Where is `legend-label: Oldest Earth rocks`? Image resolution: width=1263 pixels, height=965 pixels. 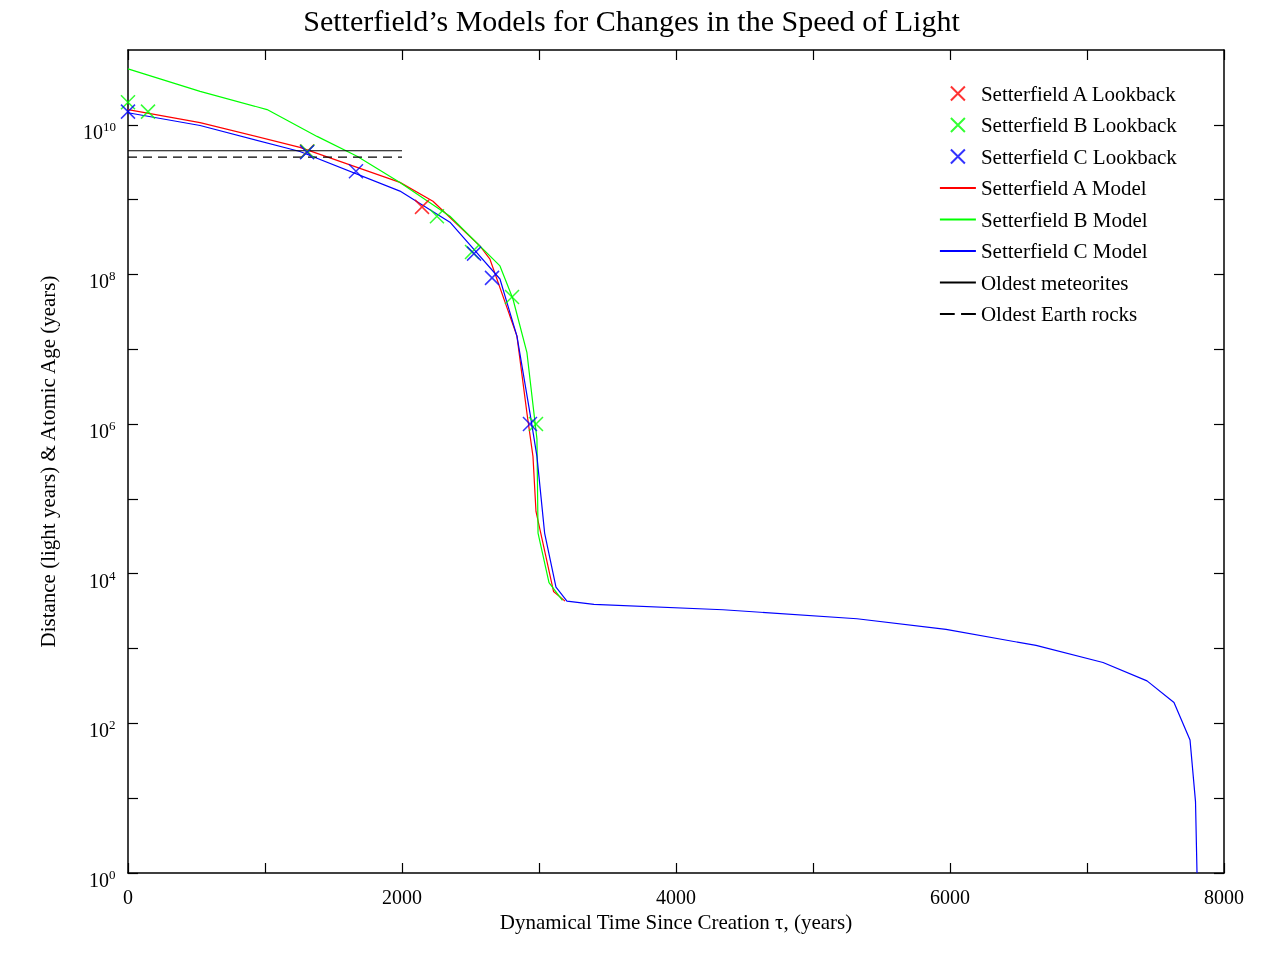 legend-label: Oldest Earth rocks is located at coordinates (1059, 314).